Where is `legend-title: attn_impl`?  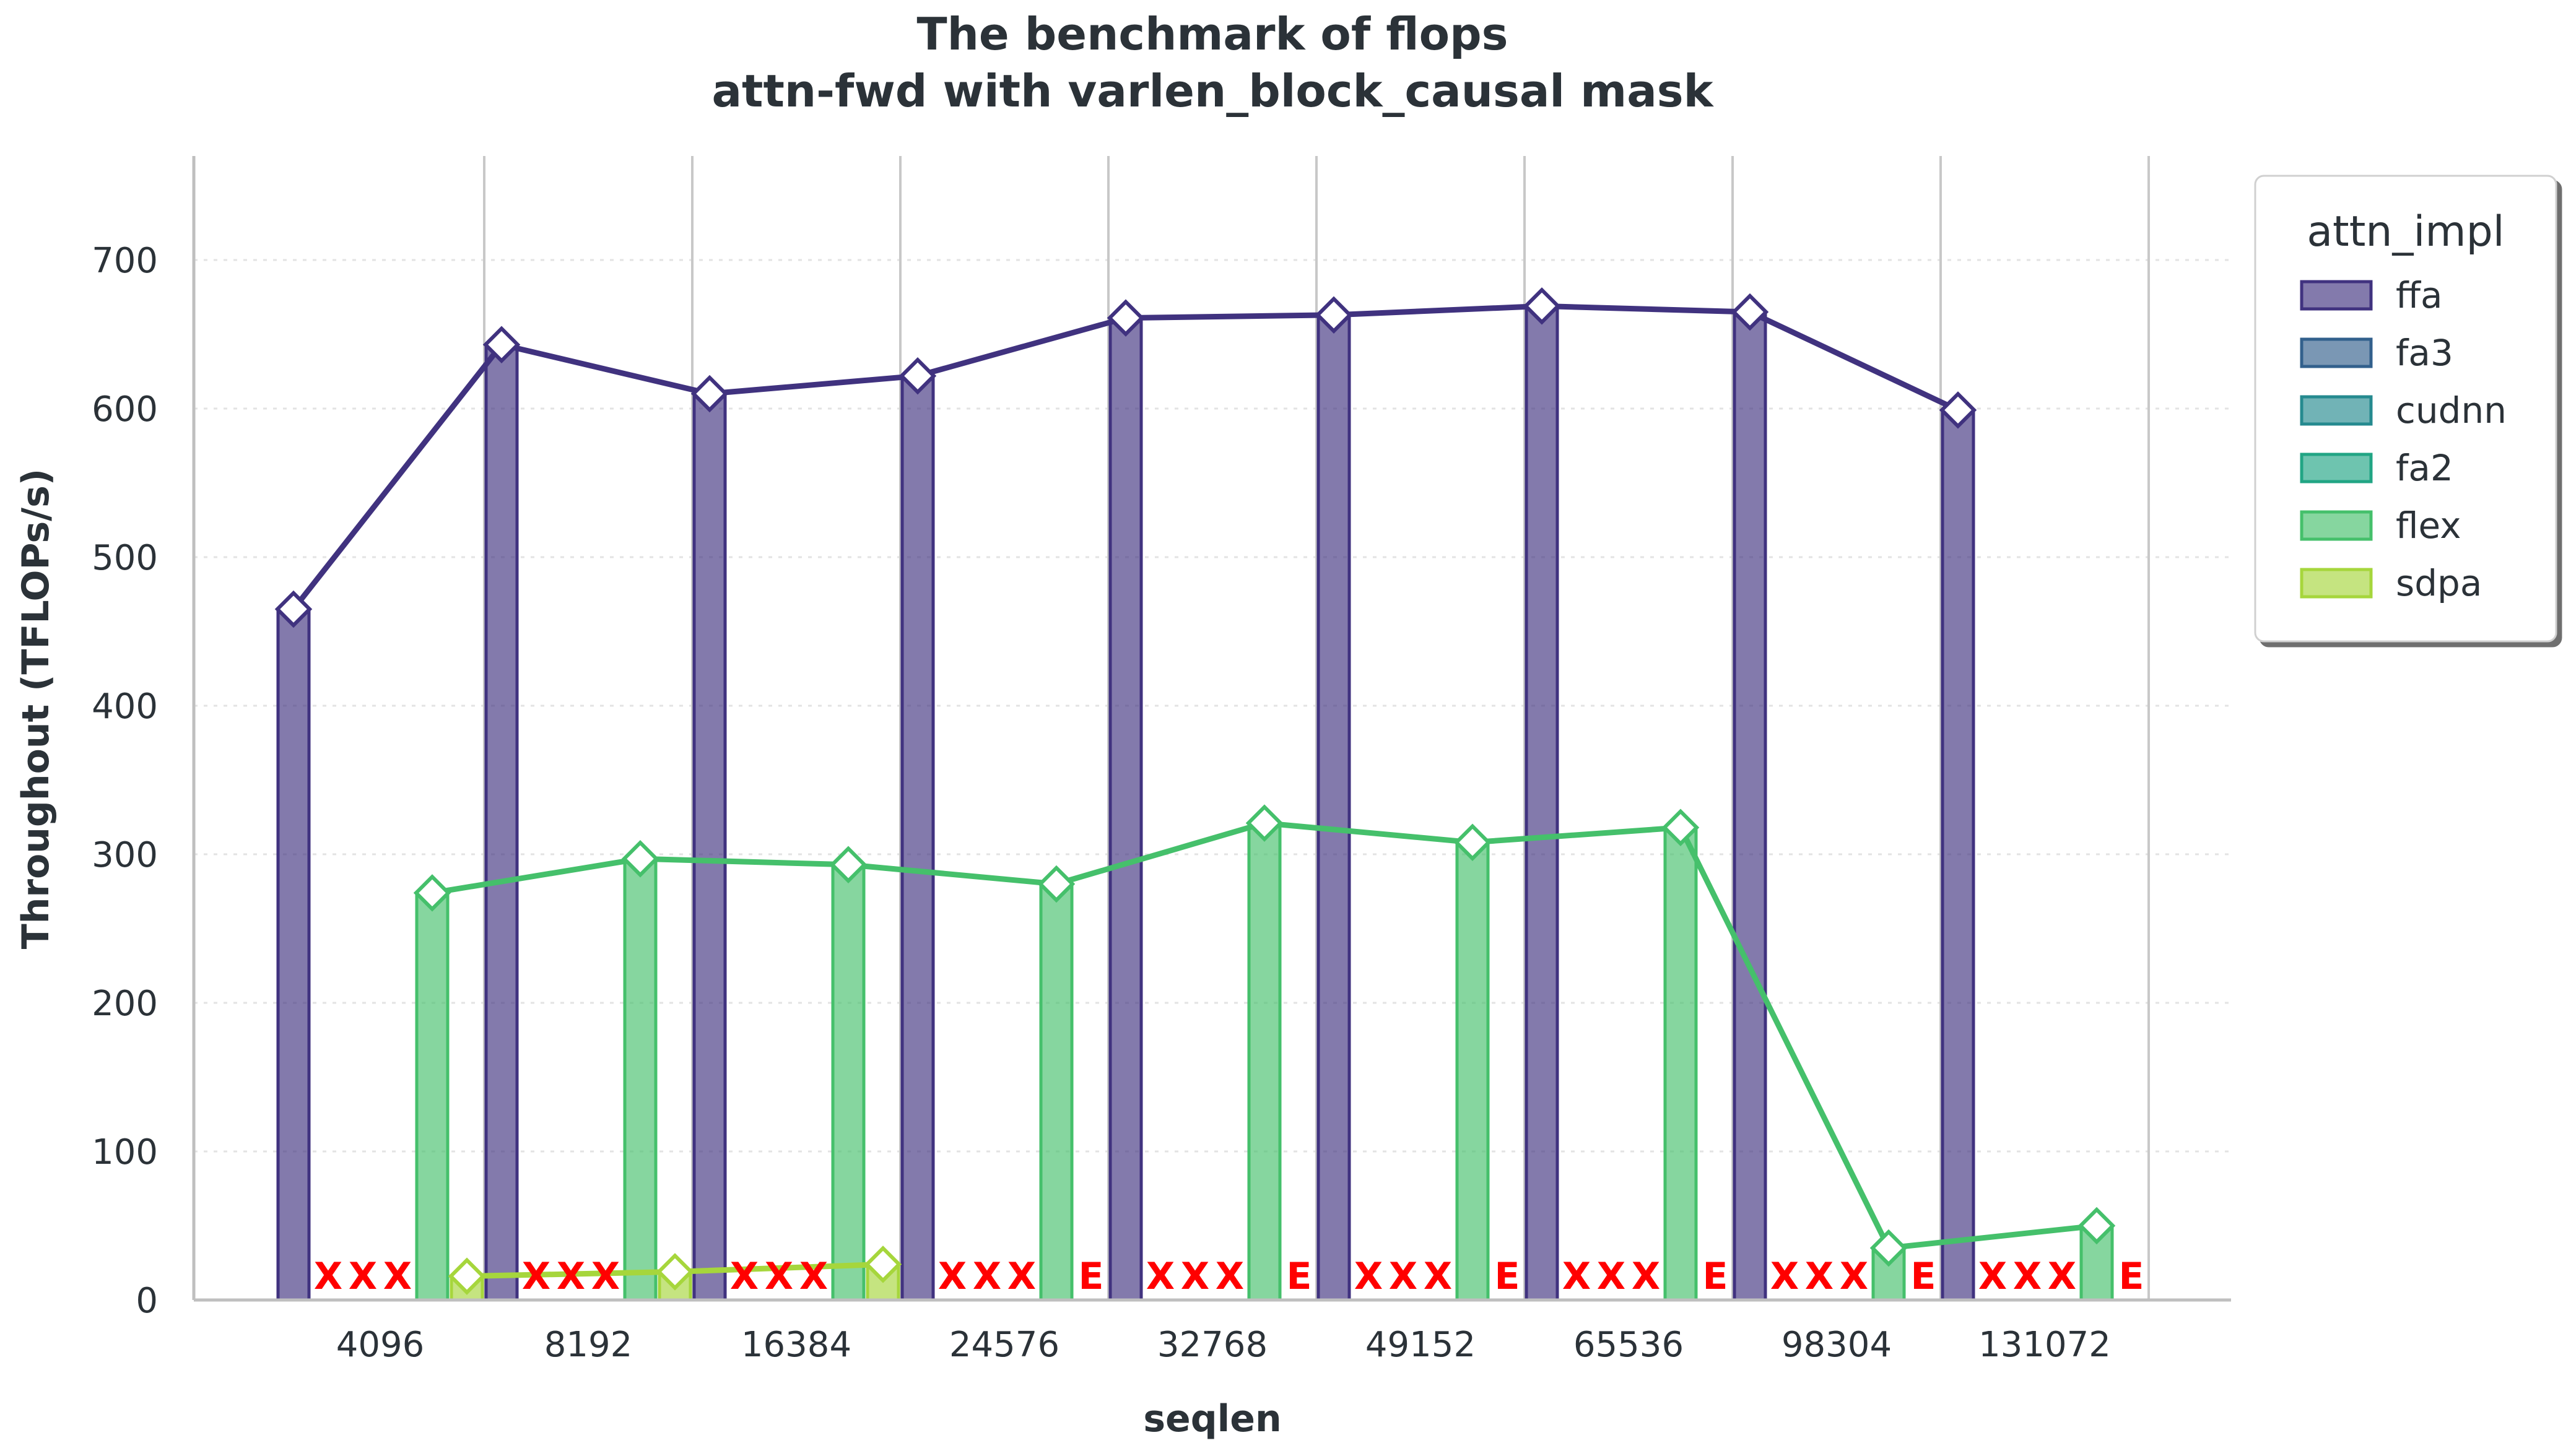
legend-title: attn_impl is located at coordinates (2405, 231).